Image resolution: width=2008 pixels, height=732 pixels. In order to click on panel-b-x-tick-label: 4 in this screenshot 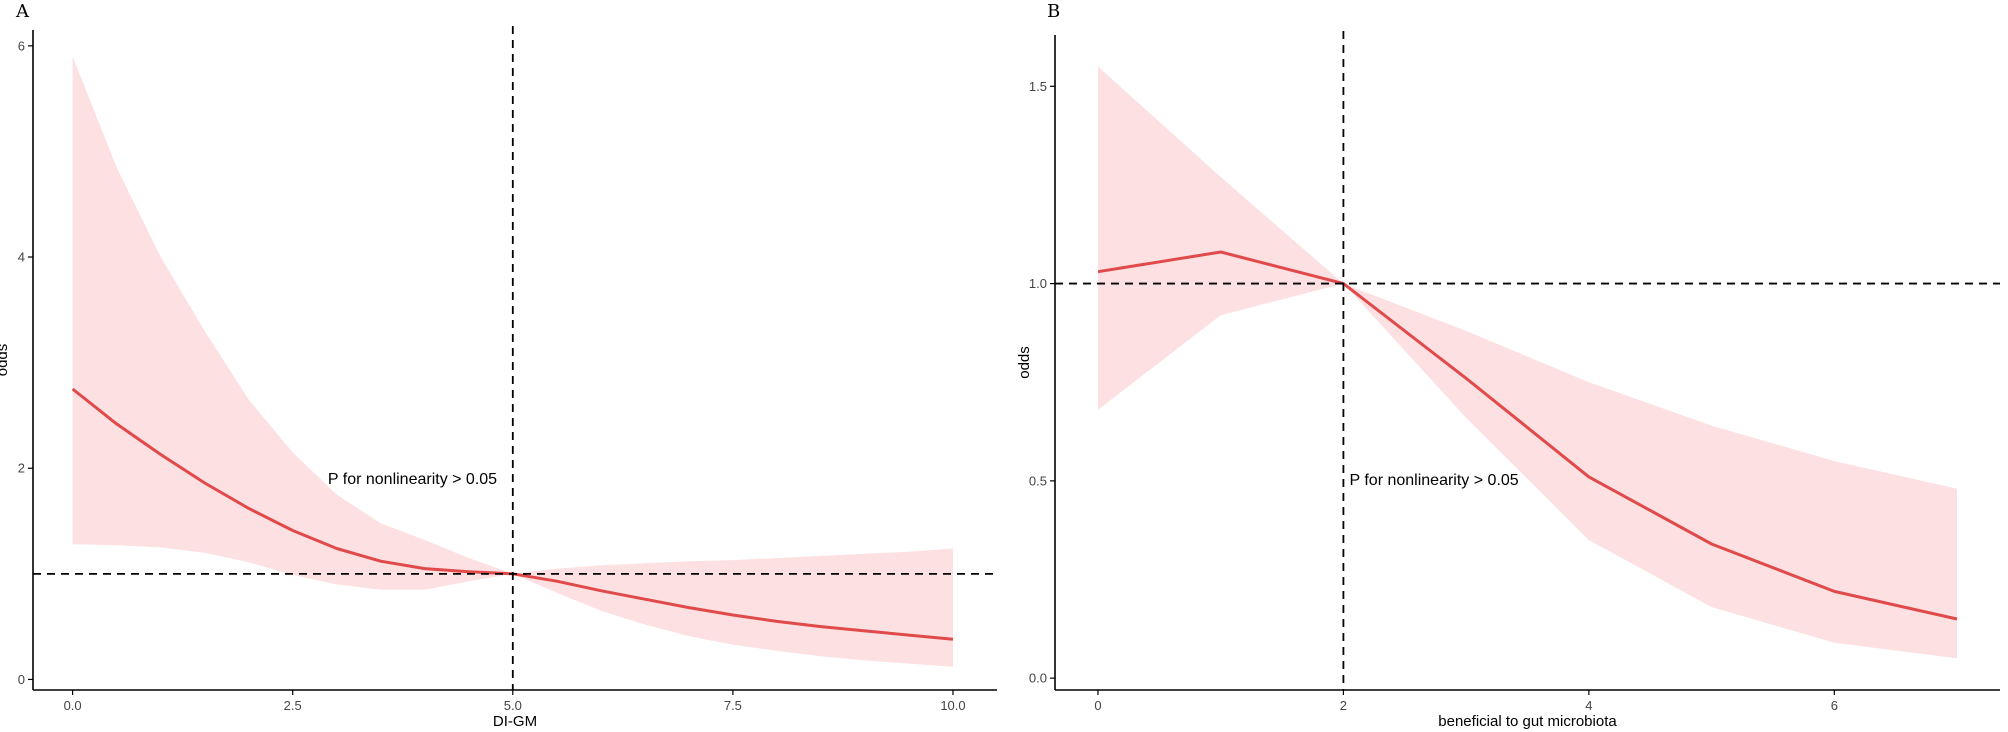, I will do `click(1588, 705)`.